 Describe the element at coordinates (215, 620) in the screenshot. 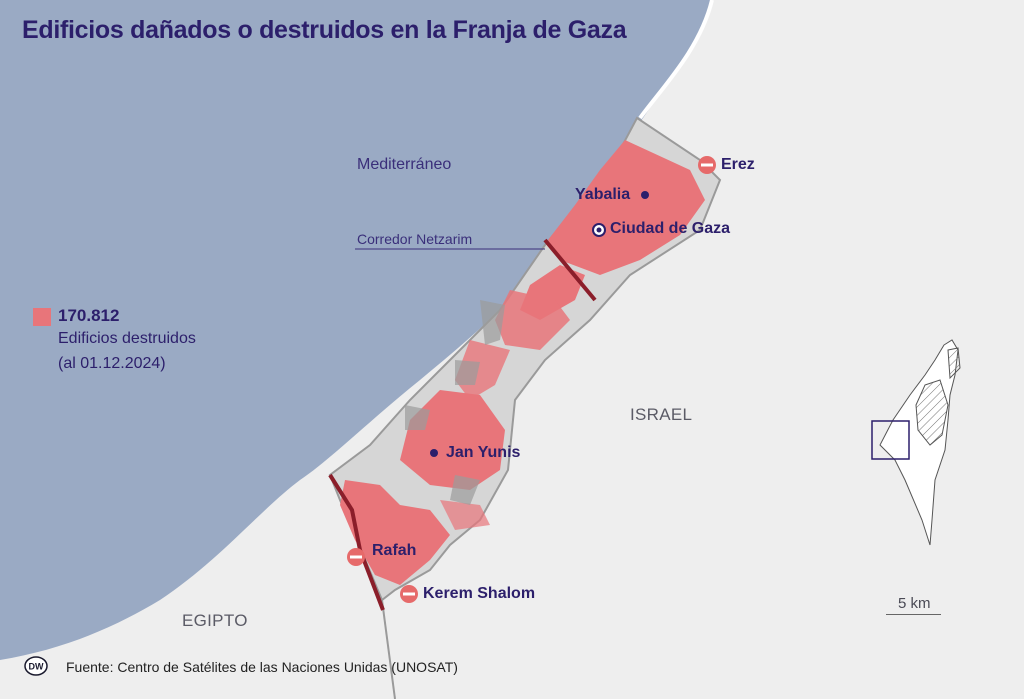

I see `egypt-label: EGIPTO` at that location.